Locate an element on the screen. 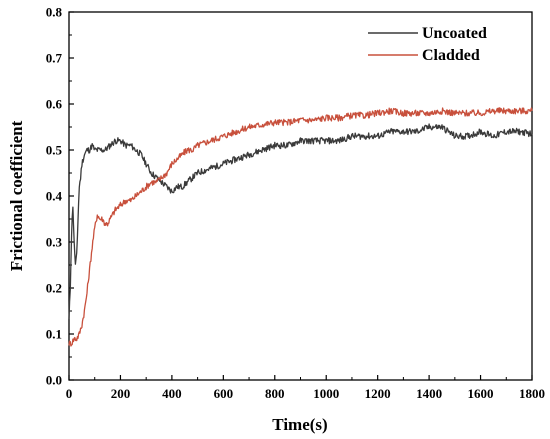 The width and height of the screenshot is (550, 439). x-tick-label: 200 is located at coordinates (121, 393).